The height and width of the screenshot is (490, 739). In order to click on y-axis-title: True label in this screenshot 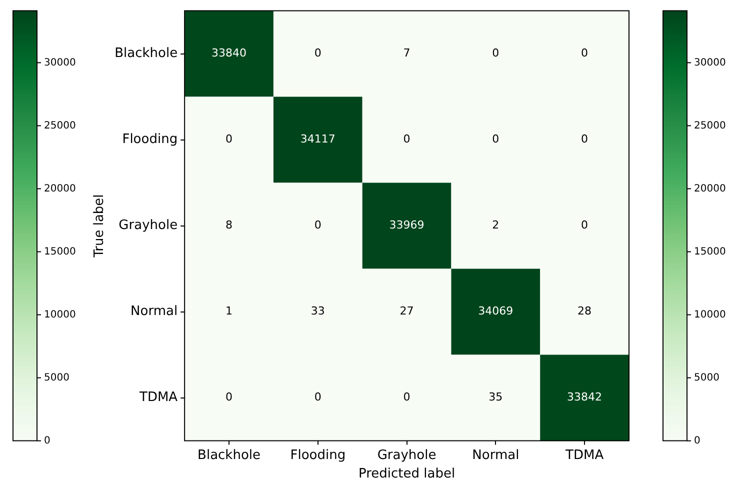, I will do `click(100, 226)`.